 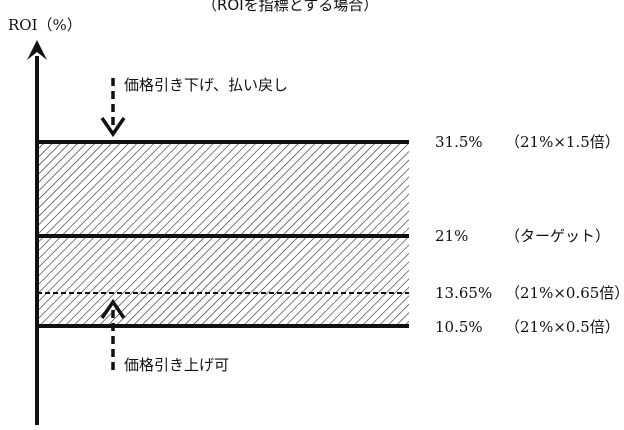 I want to click on diagram-title: （ROIを指標とする場合）, so click(x=290, y=7).